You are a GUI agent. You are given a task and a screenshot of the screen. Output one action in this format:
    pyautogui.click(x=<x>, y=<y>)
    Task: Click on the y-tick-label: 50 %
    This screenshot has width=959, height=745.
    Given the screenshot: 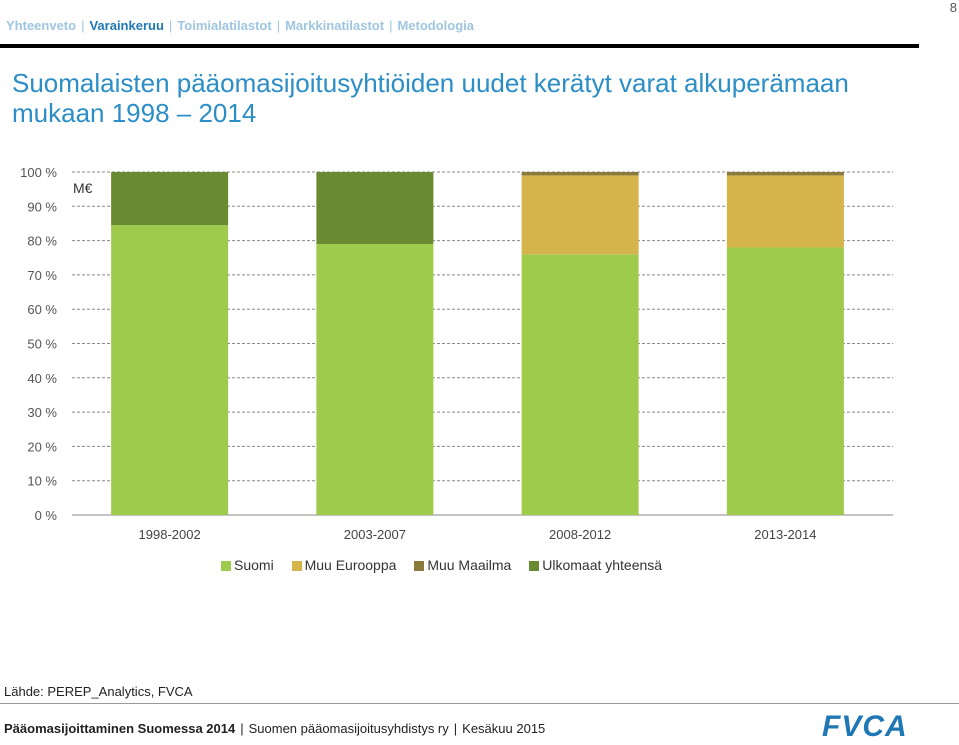 What is the action you would take?
    pyautogui.click(x=42, y=344)
    